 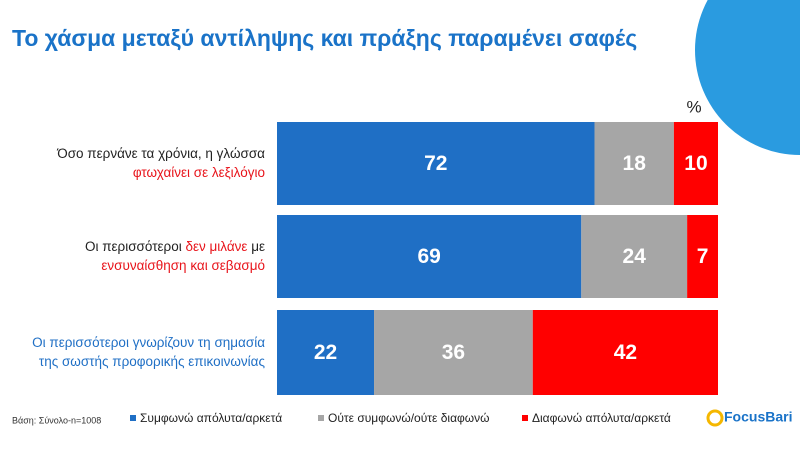 What do you see at coordinates (256, 246) in the screenshot?
I see `category-label-part: με` at bounding box center [256, 246].